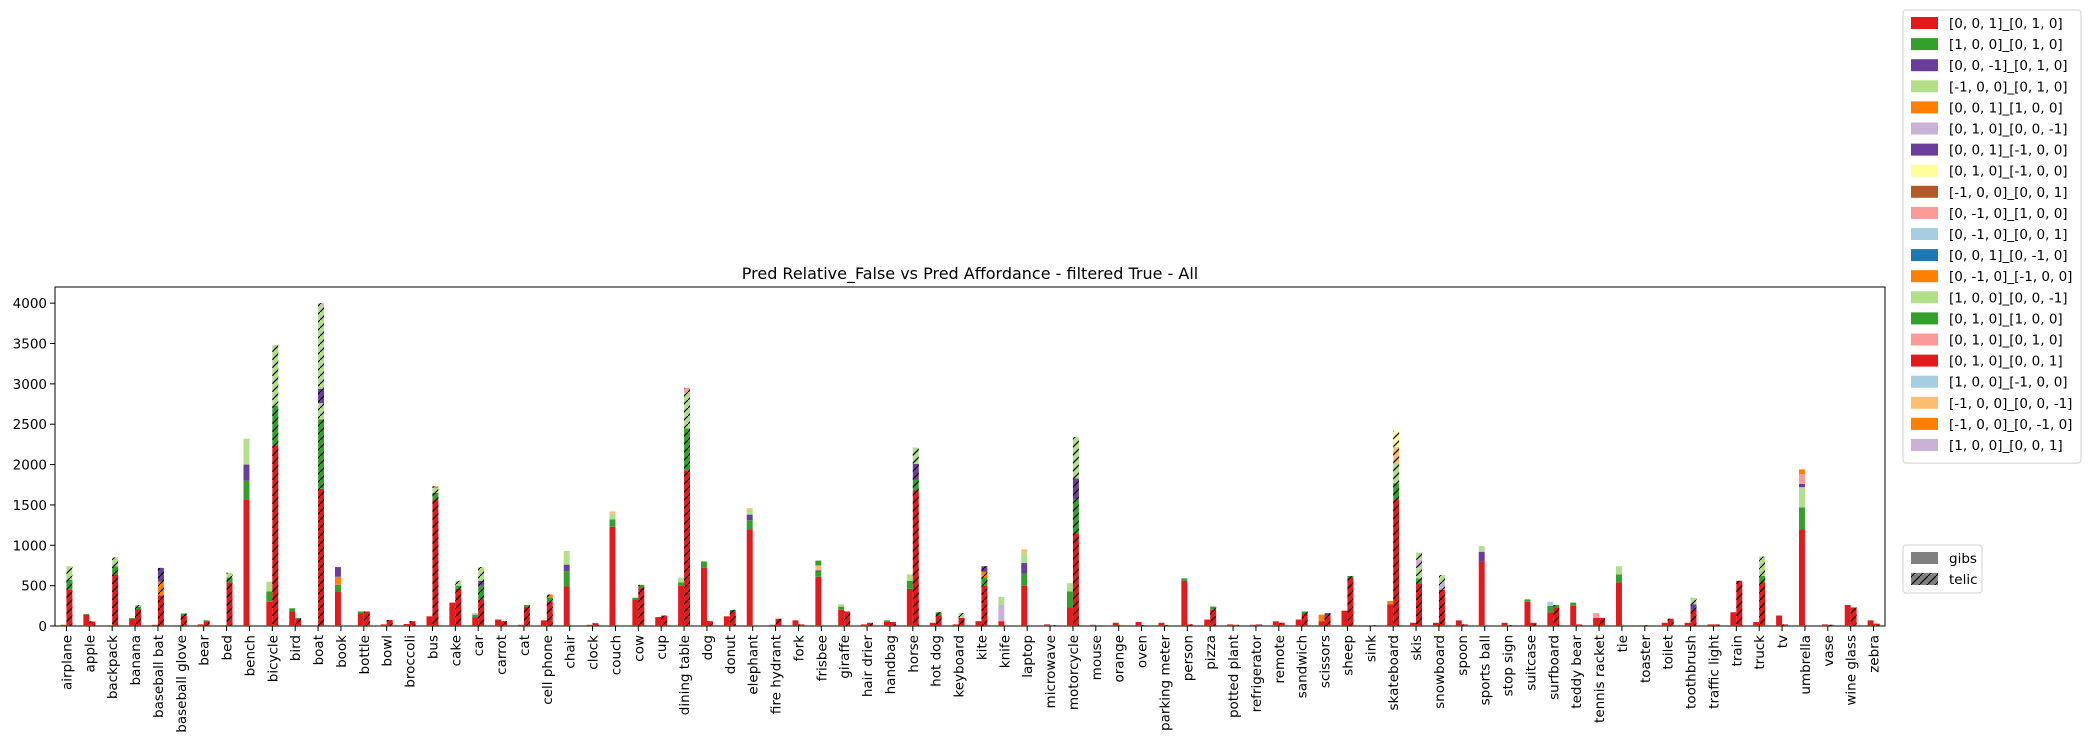 This screenshot has width=2089, height=746. Describe the element at coordinates (1531, 663) in the screenshot. I see `x-tick-label: suitcase` at that location.